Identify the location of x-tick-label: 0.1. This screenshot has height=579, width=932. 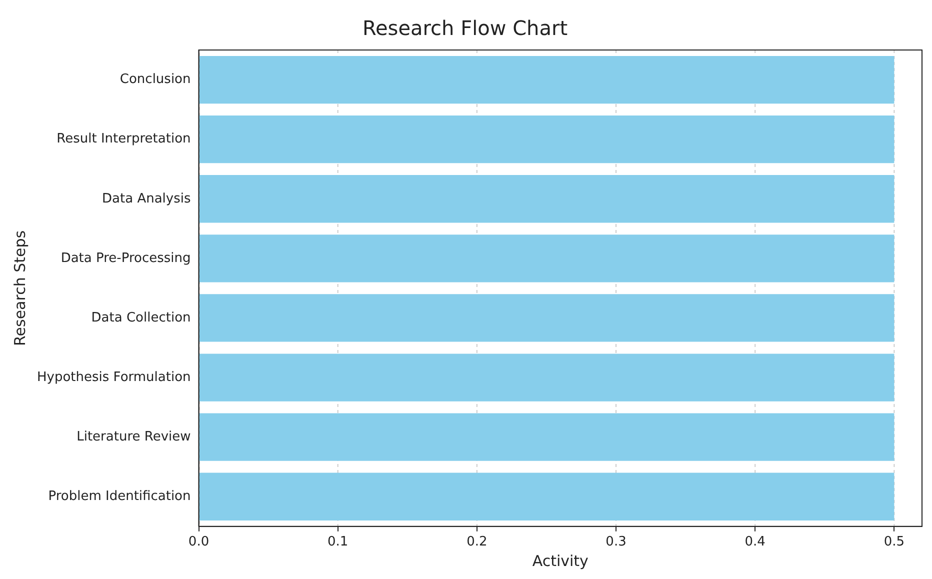
(338, 542).